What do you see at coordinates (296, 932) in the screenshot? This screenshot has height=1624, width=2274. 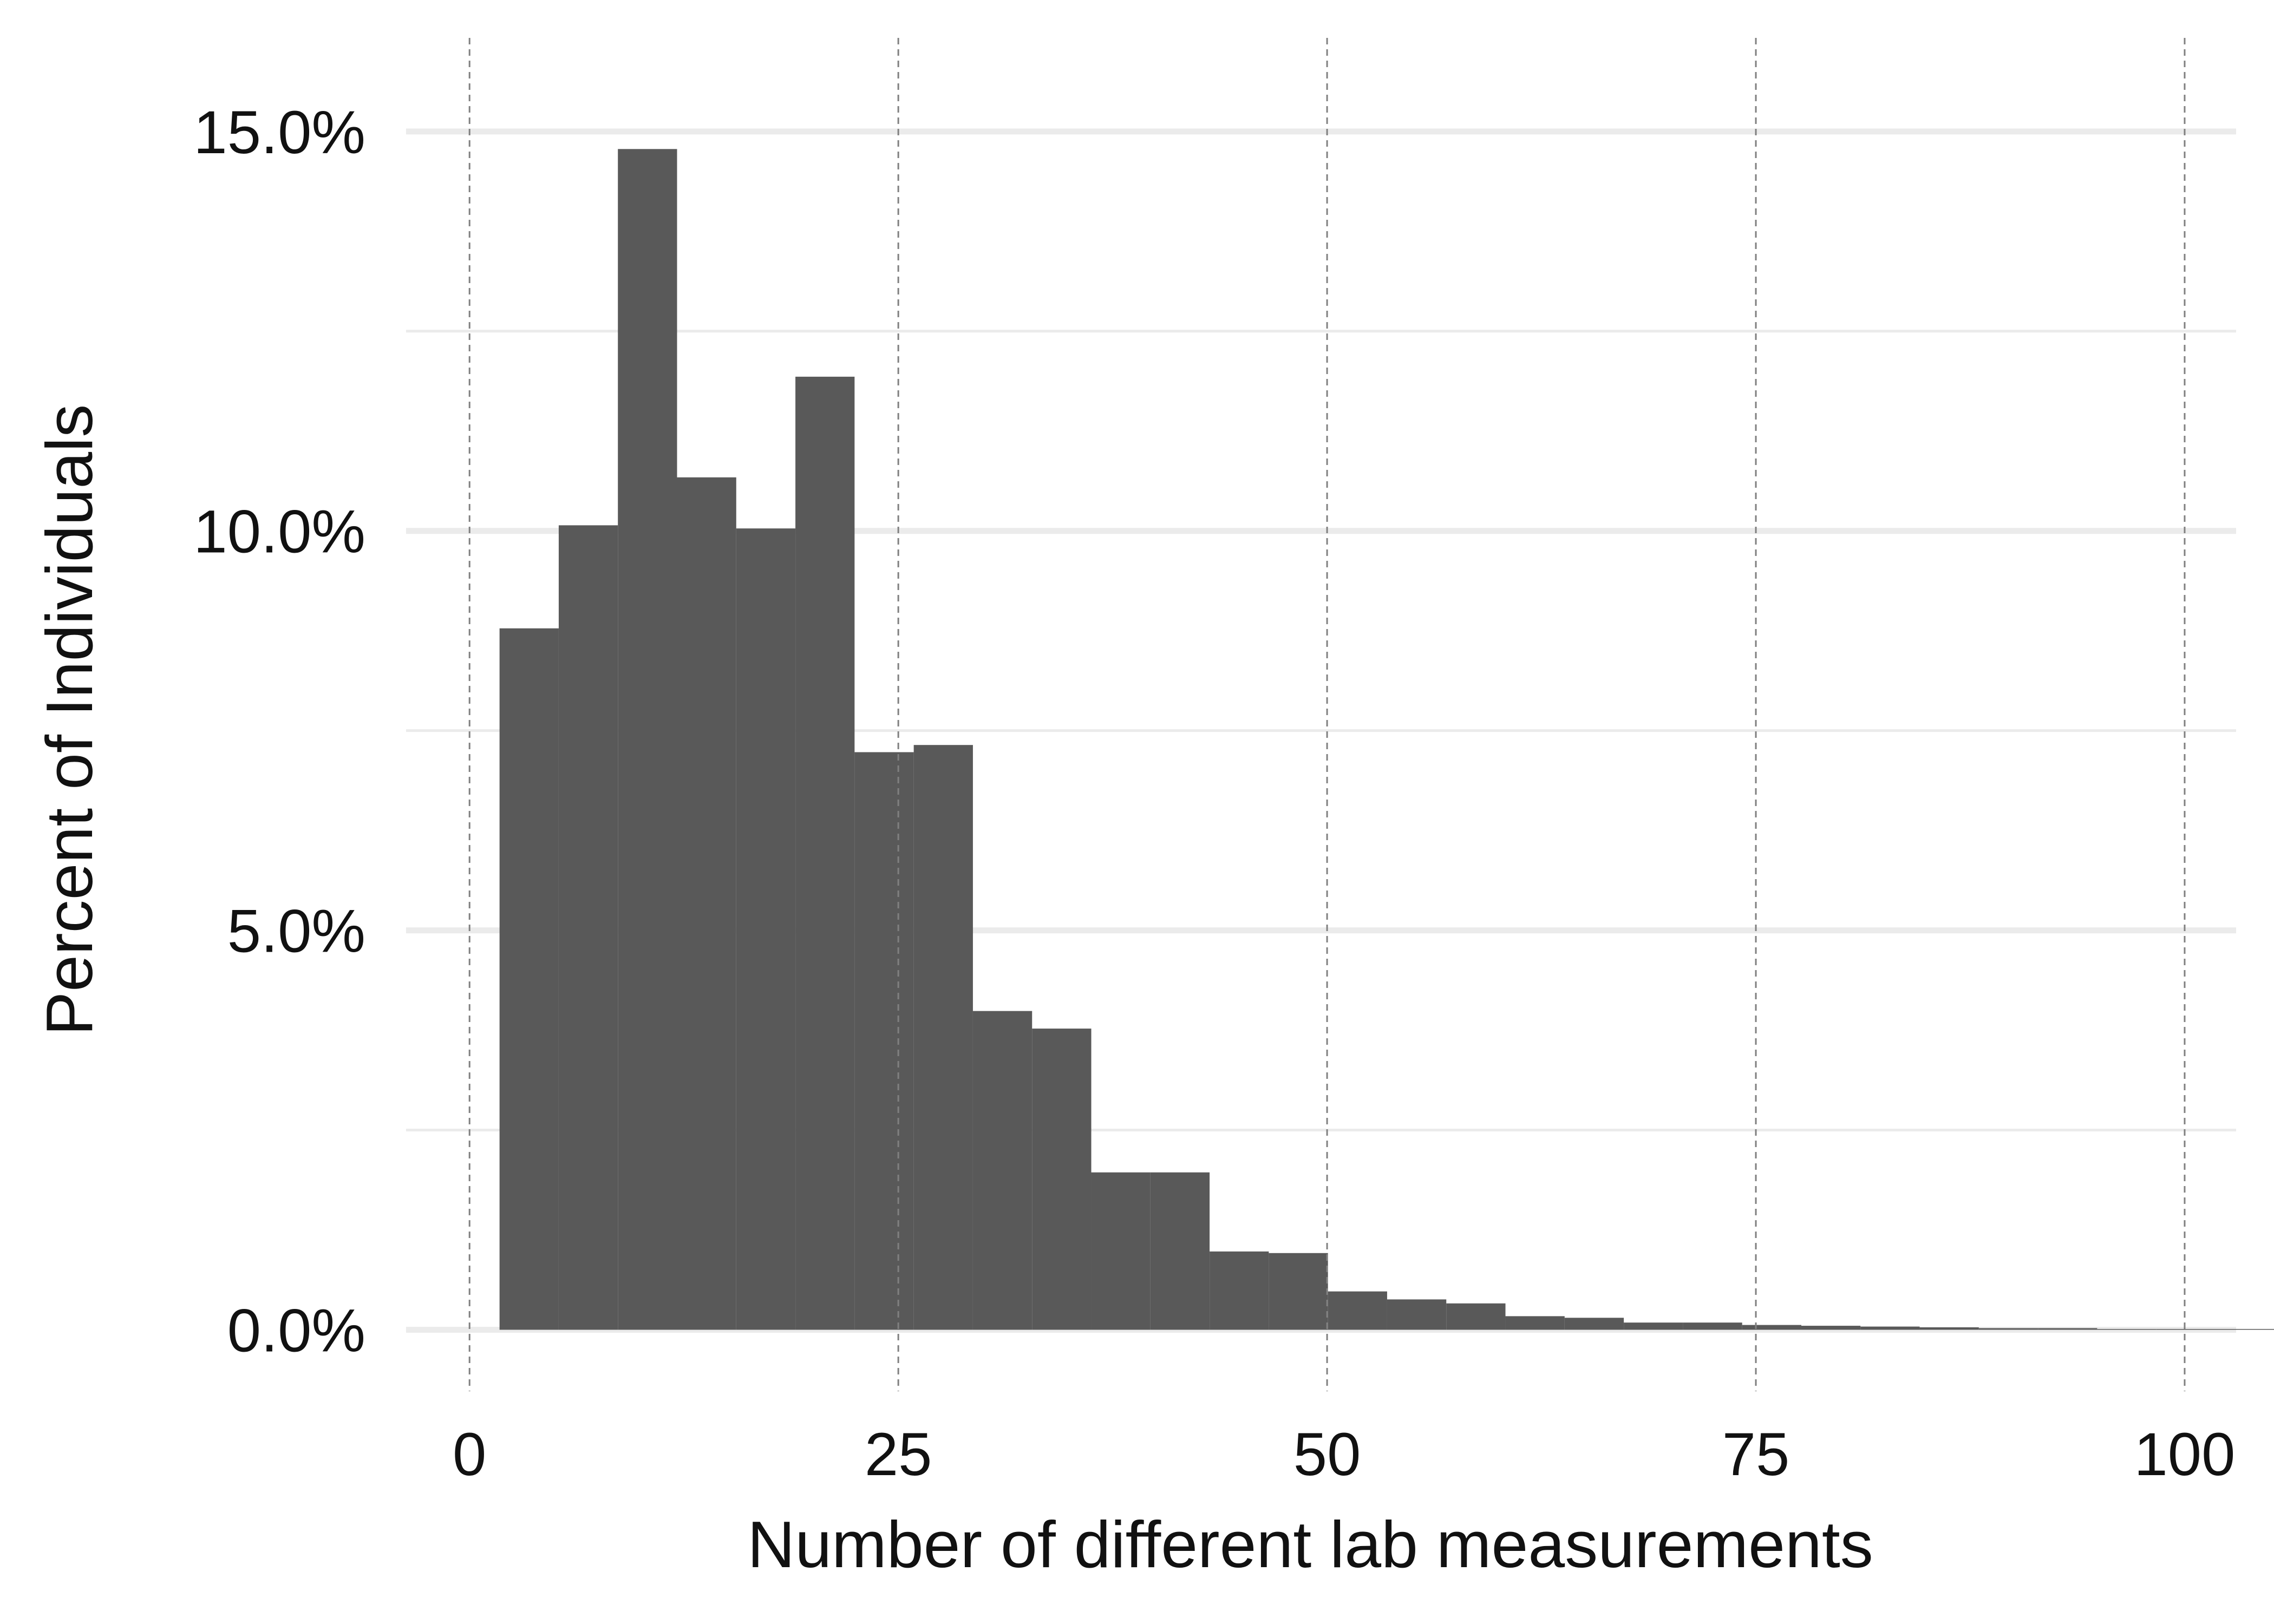 I see `y-tick-label: 5.0%` at bounding box center [296, 932].